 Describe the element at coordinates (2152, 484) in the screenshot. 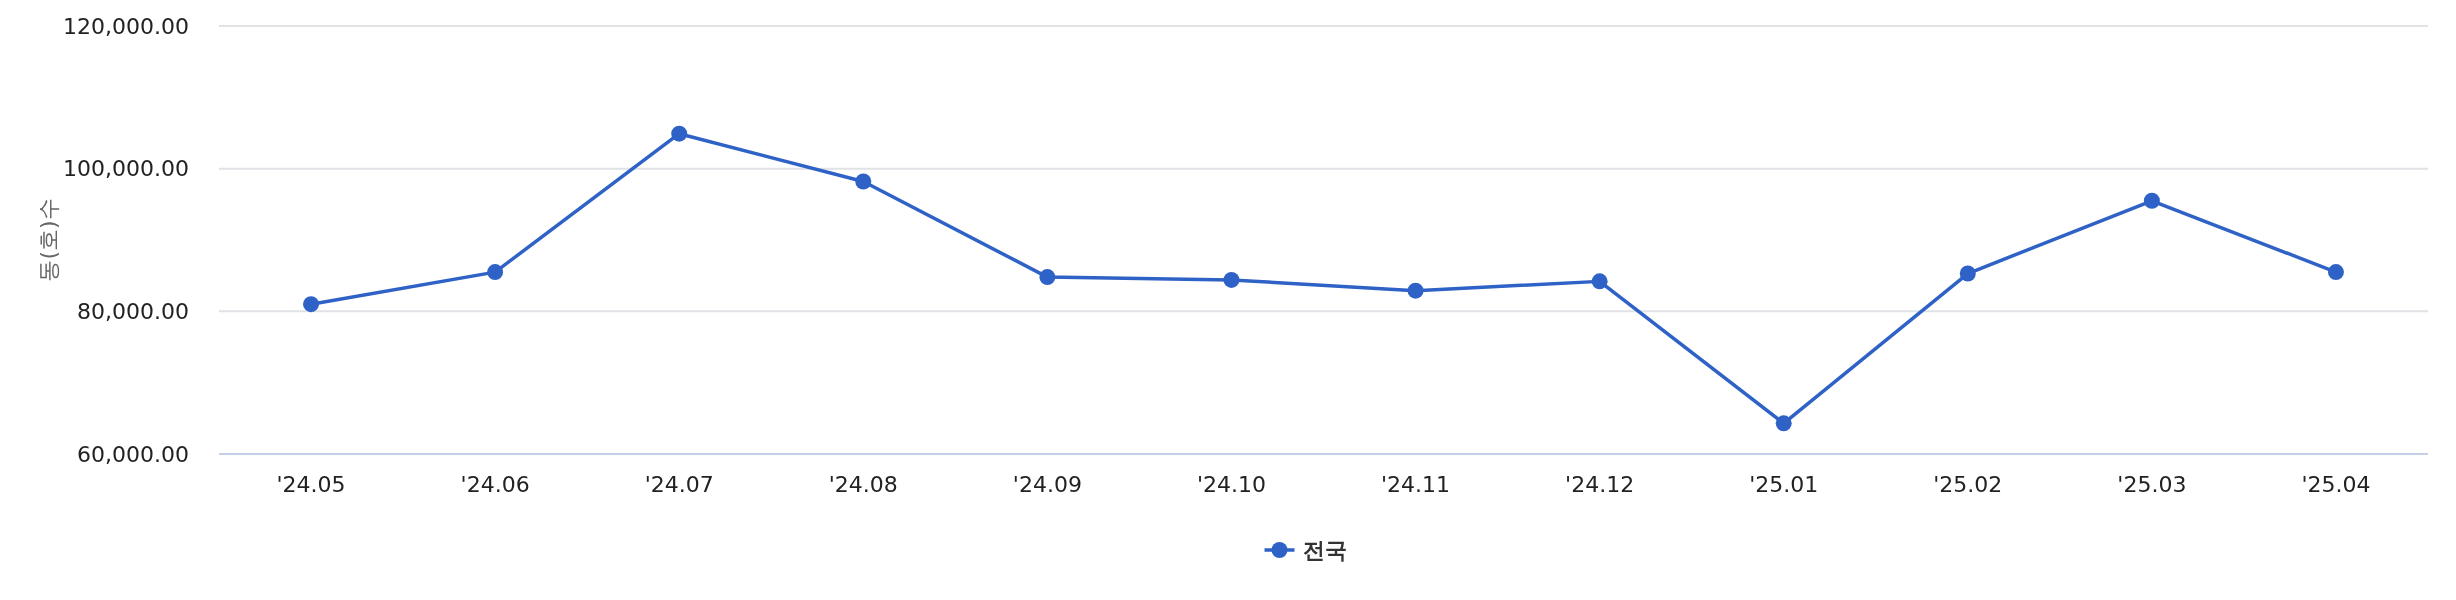

I see `x-tick-label: '25.03` at that location.